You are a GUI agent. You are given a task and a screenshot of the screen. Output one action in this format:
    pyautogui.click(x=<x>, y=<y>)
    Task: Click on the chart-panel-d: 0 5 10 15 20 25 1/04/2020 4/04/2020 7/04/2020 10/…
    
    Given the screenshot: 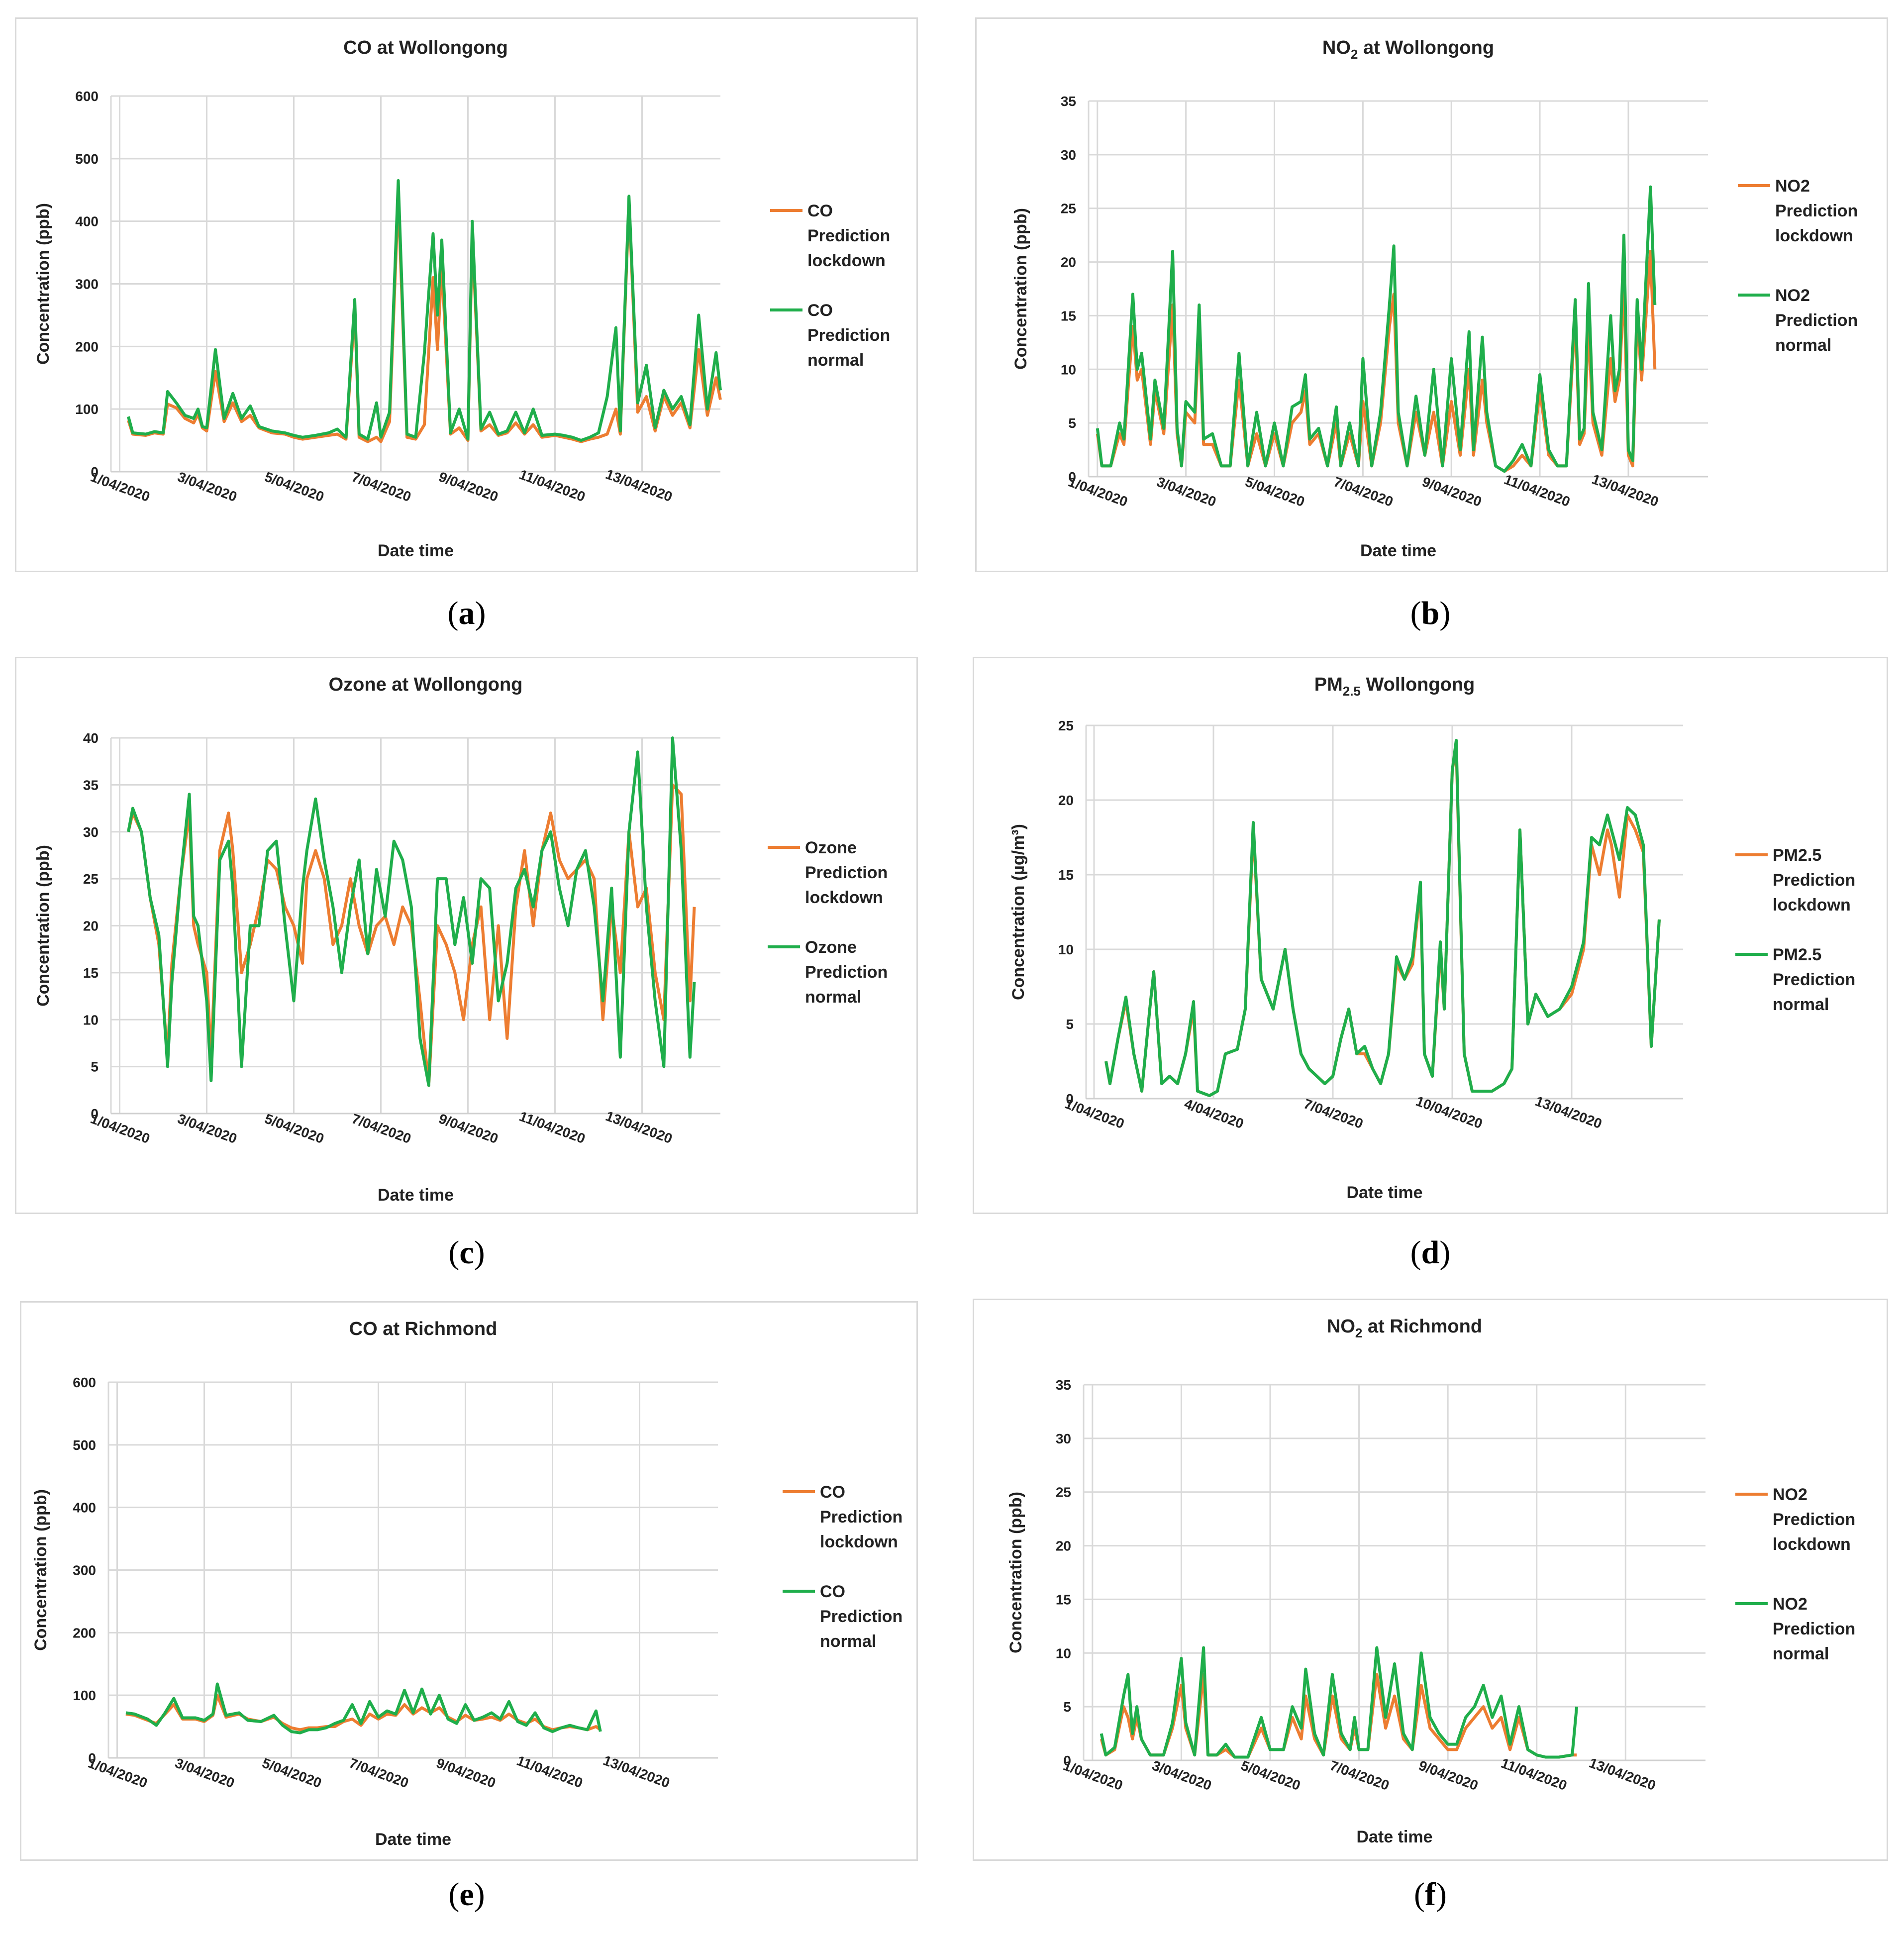 What is the action you would take?
    pyautogui.click(x=1431, y=935)
    